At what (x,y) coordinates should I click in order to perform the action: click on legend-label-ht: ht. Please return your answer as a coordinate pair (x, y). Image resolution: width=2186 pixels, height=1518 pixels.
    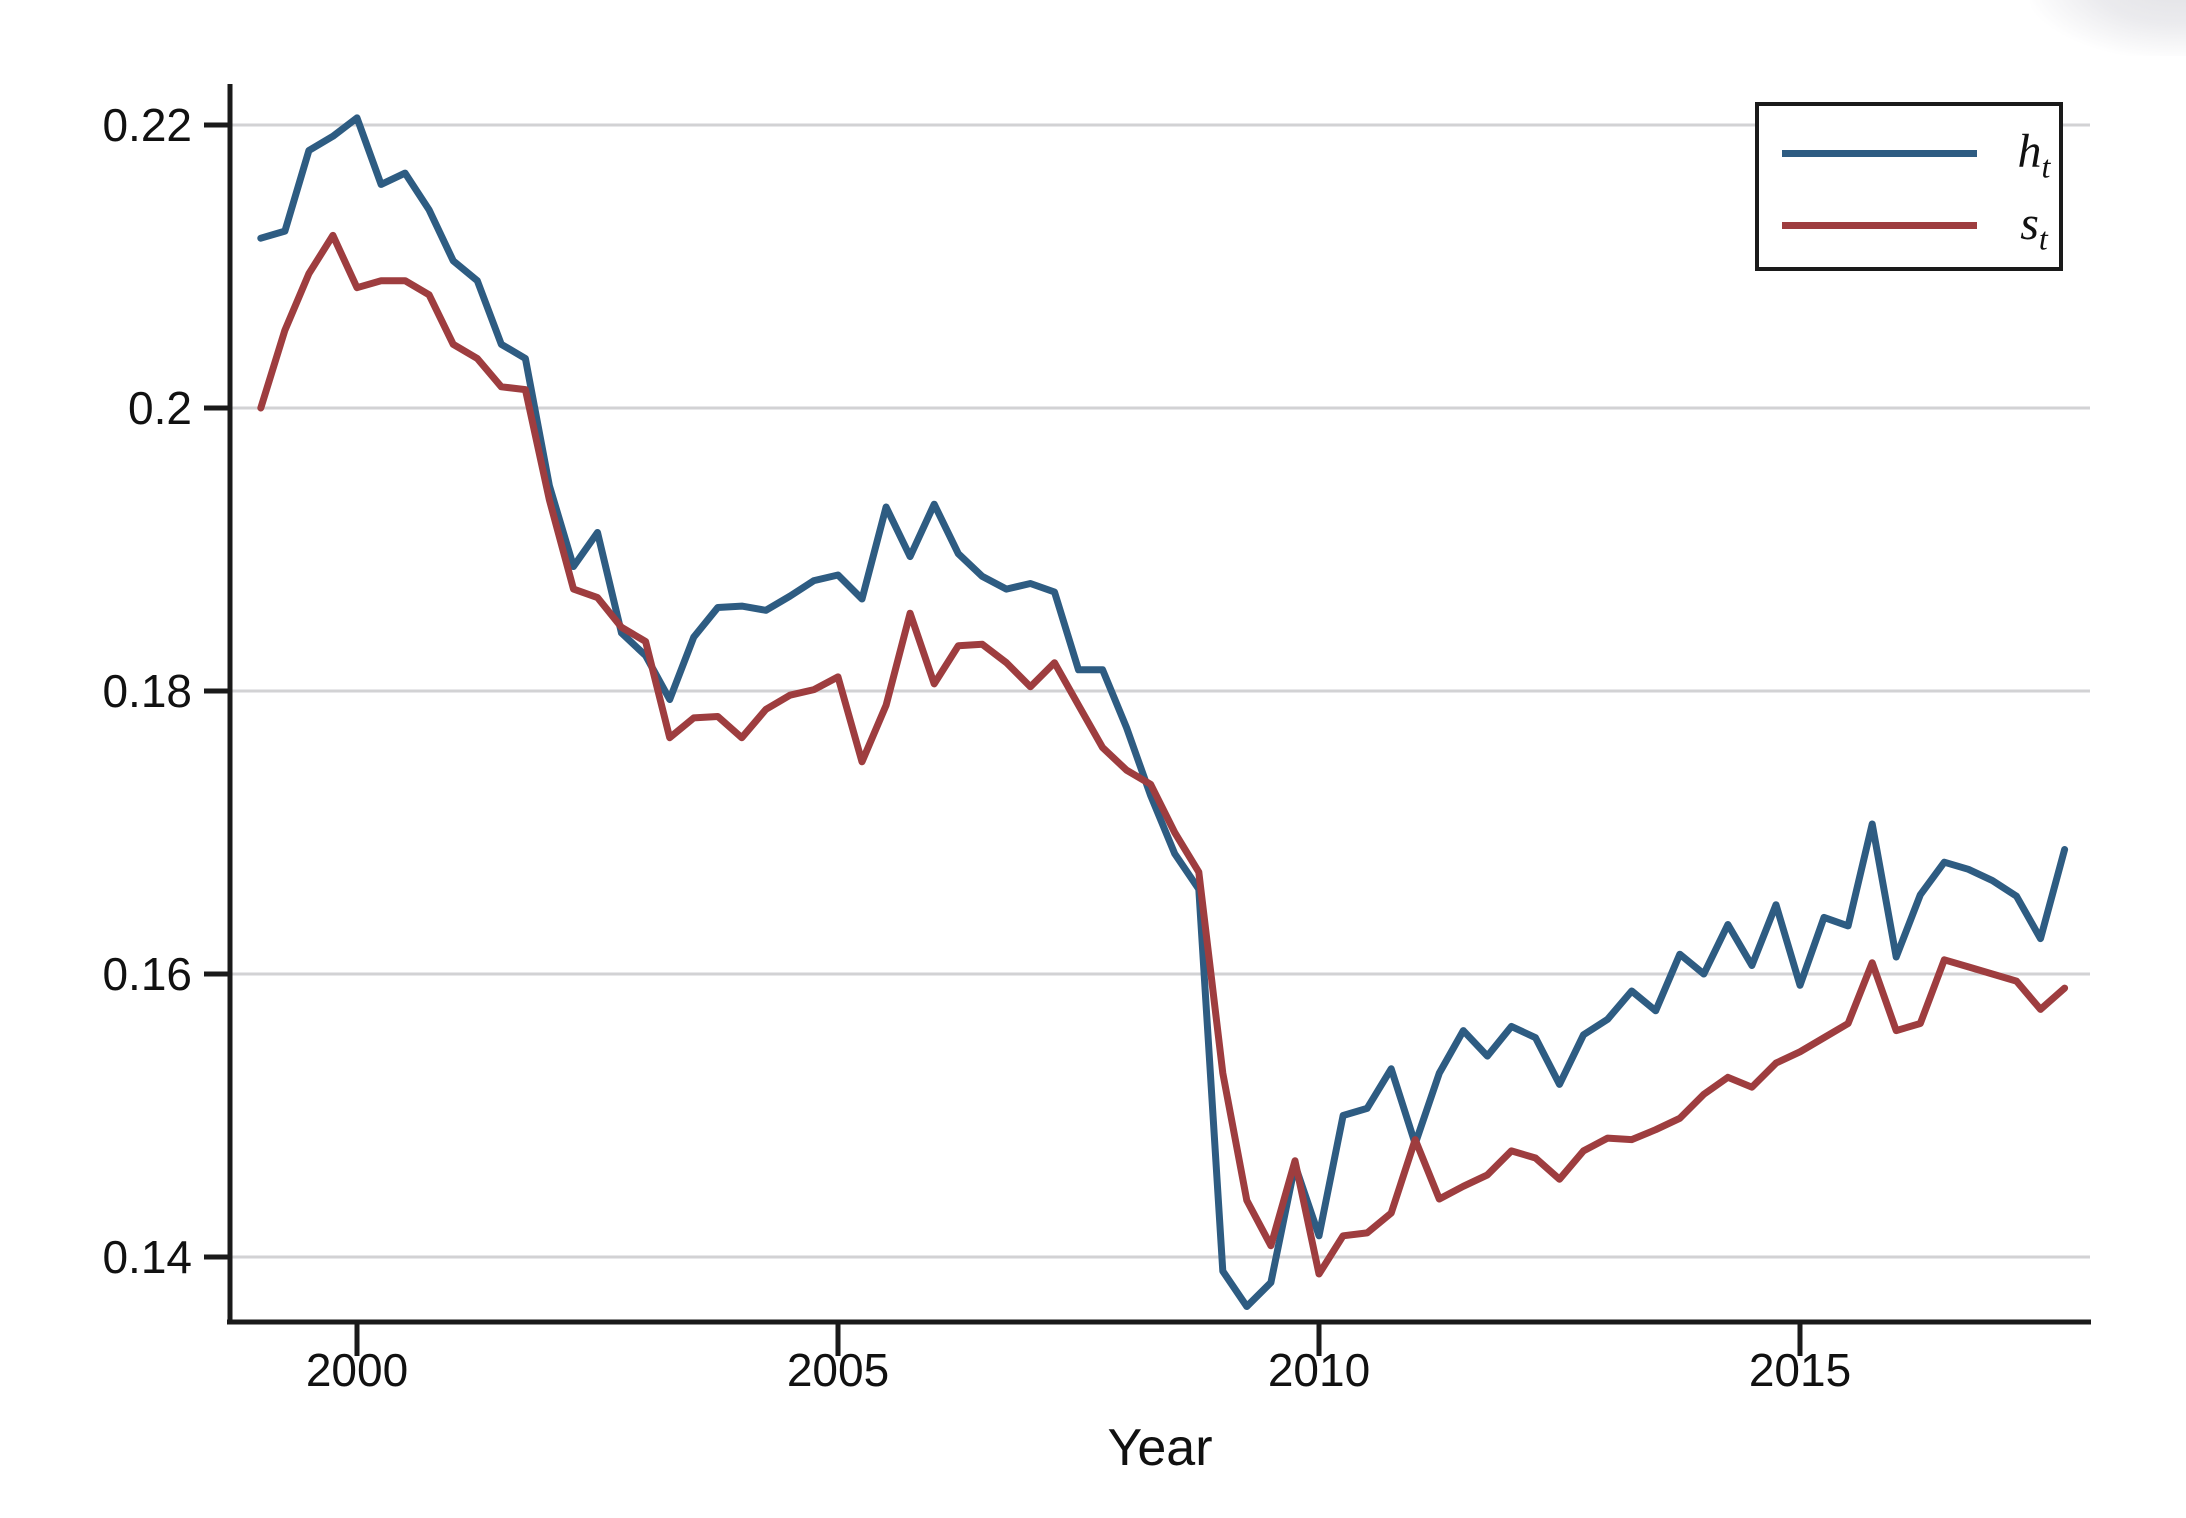
    Looking at the image, I should click on (2034, 155).